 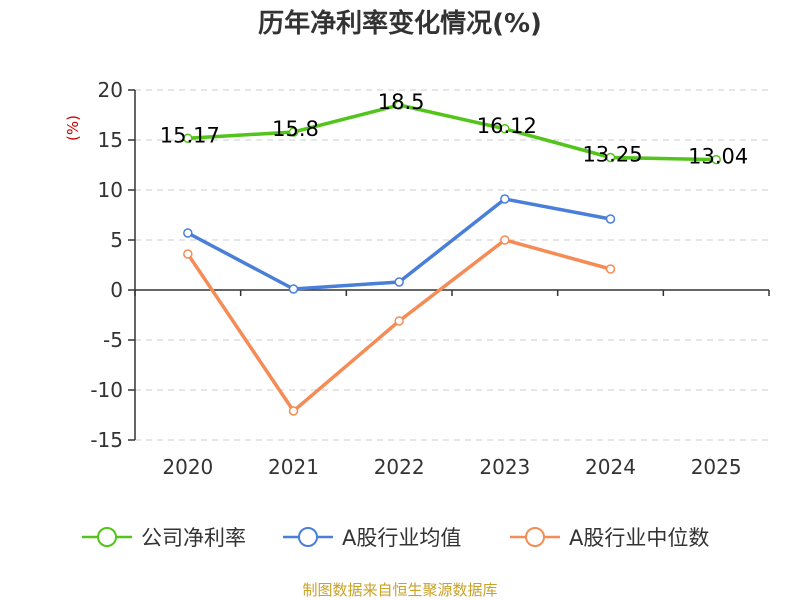 I want to click on data-label: 13.04, so click(x=718, y=157).